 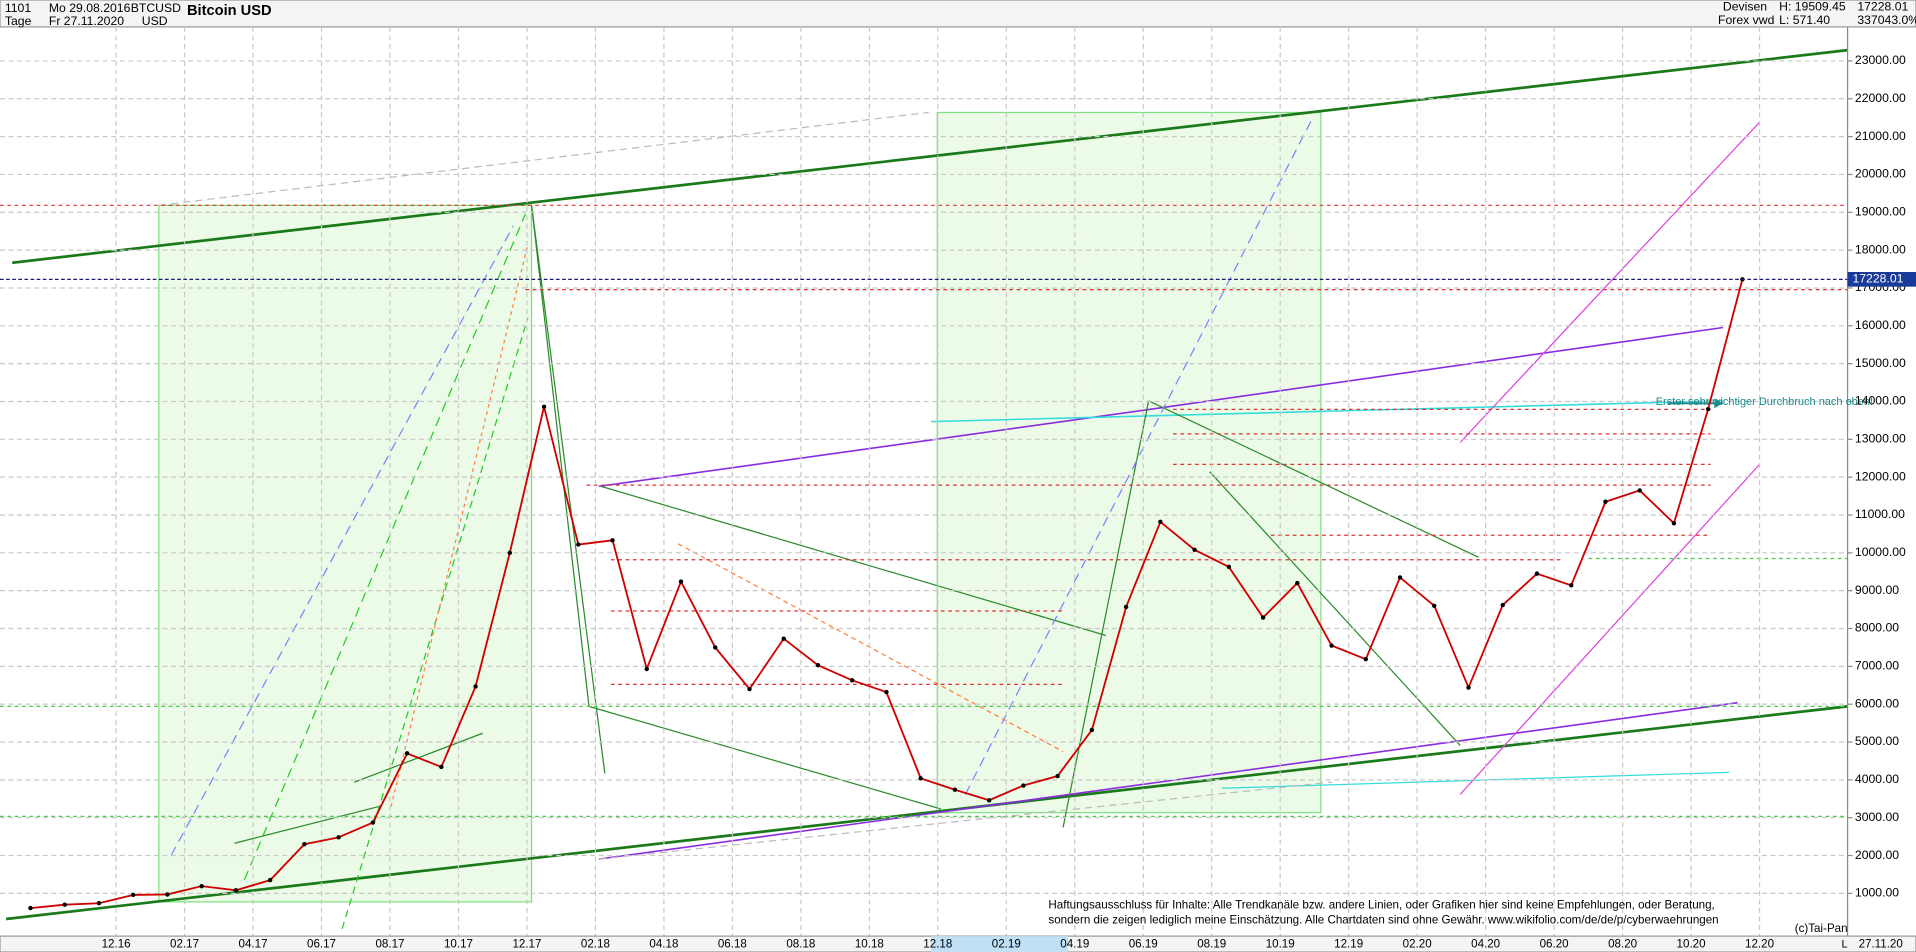 I want to click on period: Tage, so click(x=18, y=21).